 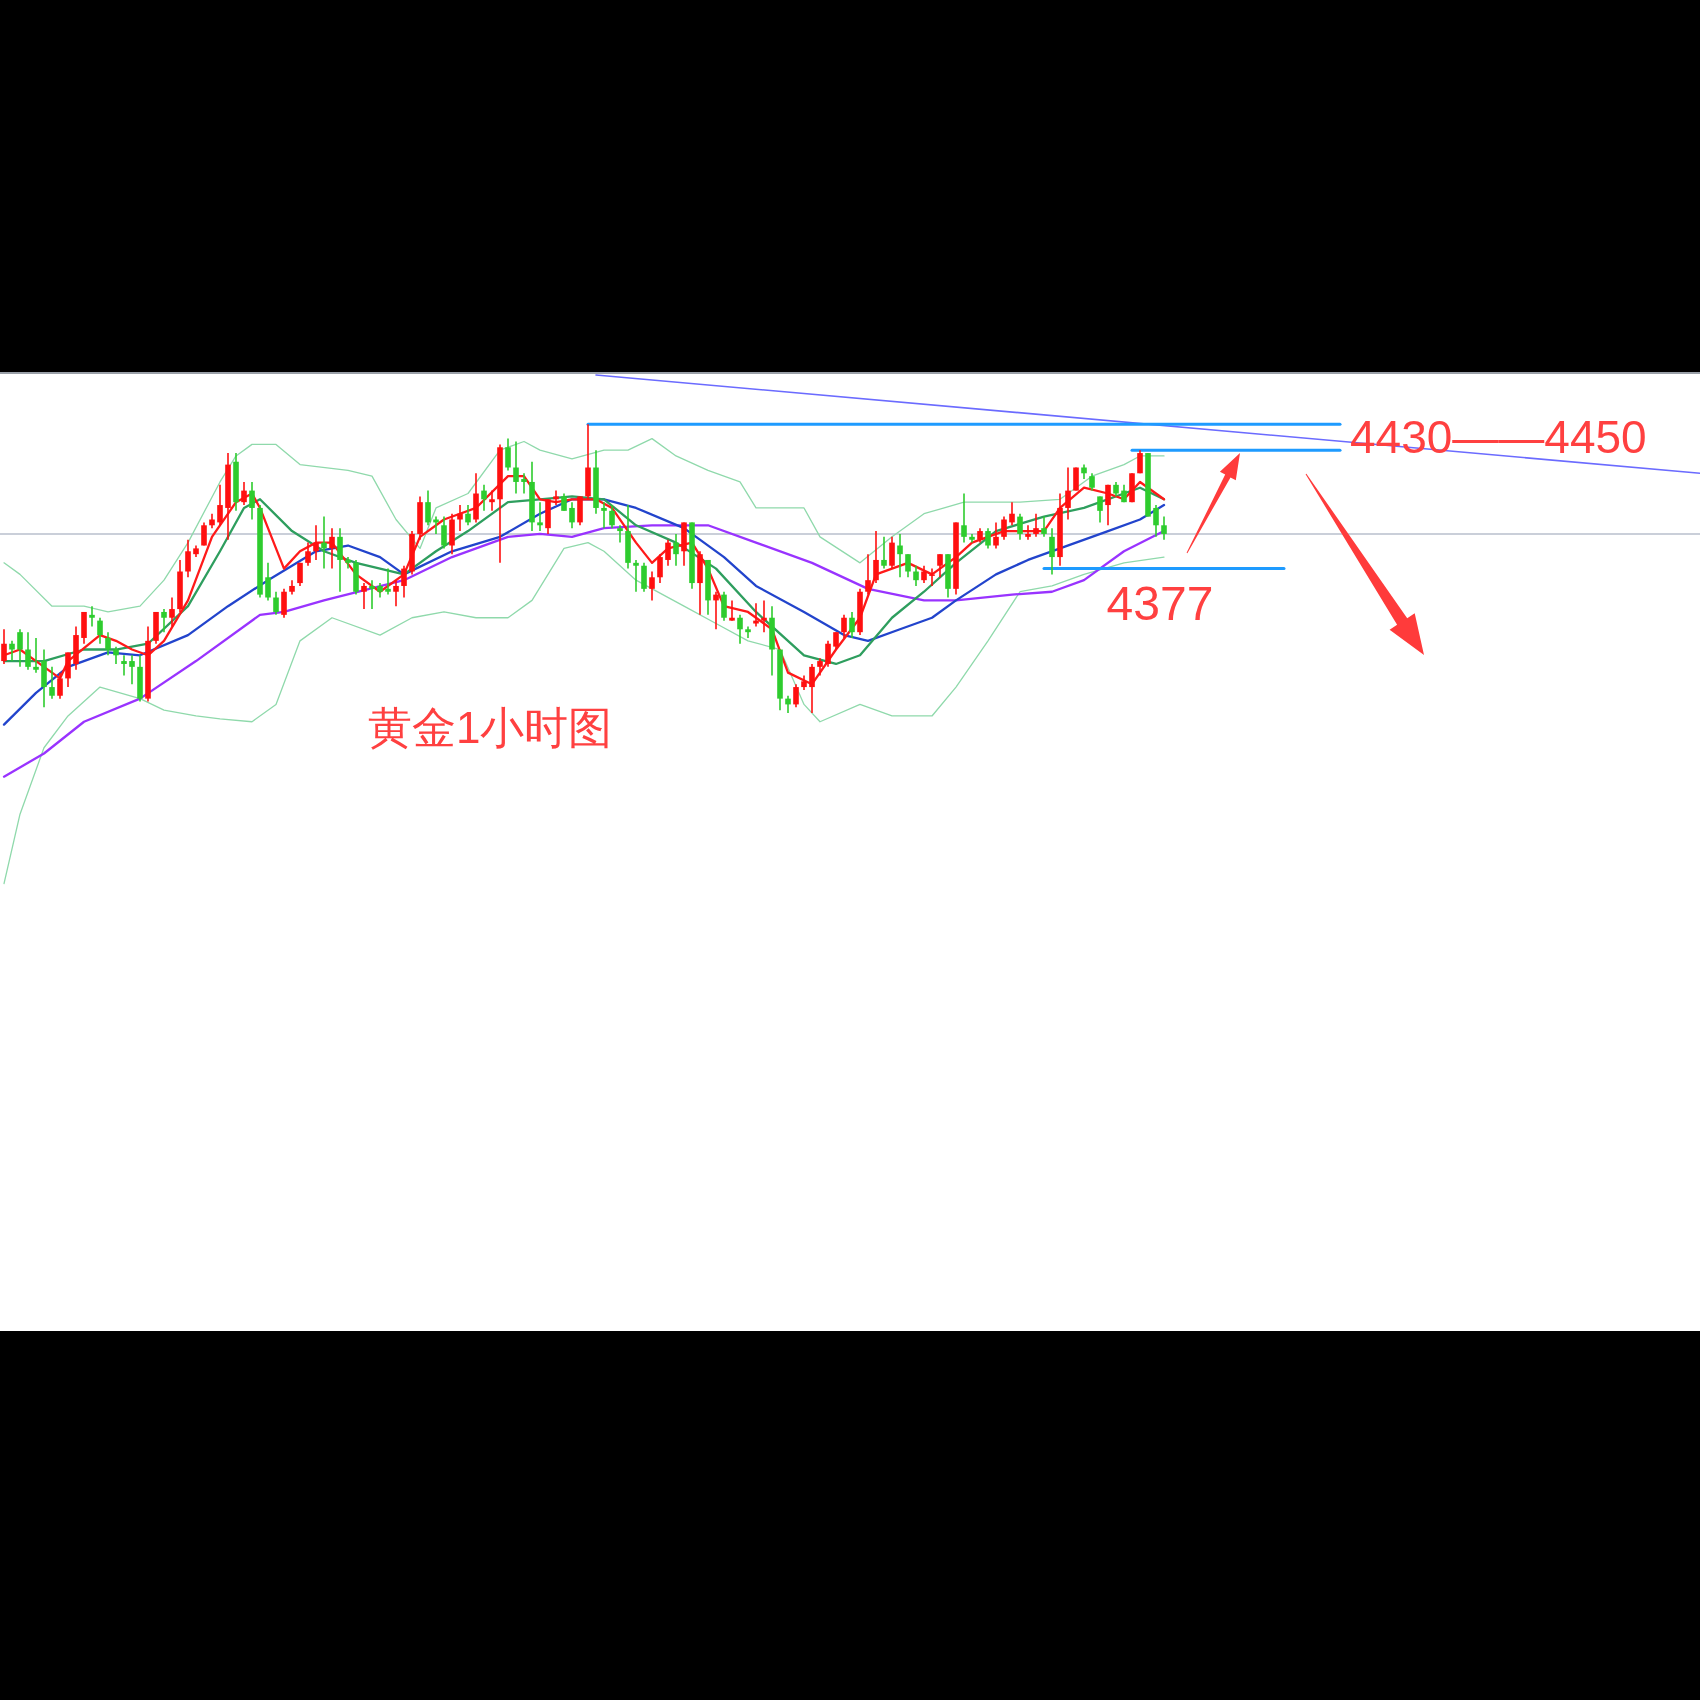 What do you see at coordinates (1498, 437) in the screenshot?
I see `annotation: 4430——4450` at bounding box center [1498, 437].